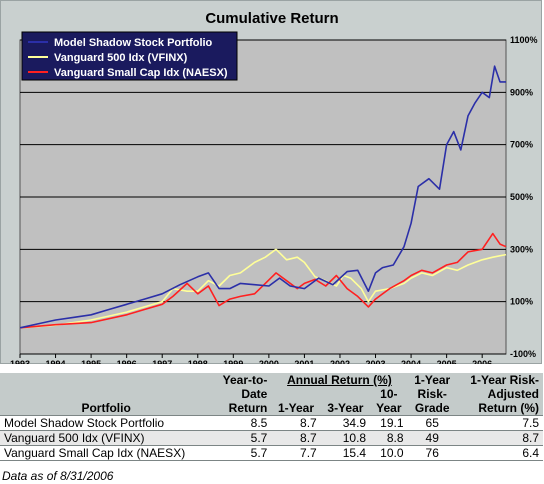 The width and height of the screenshot is (544, 484). Describe the element at coordinates (447, 361) in the screenshot. I see `x-tick-label: 2005` at that location.